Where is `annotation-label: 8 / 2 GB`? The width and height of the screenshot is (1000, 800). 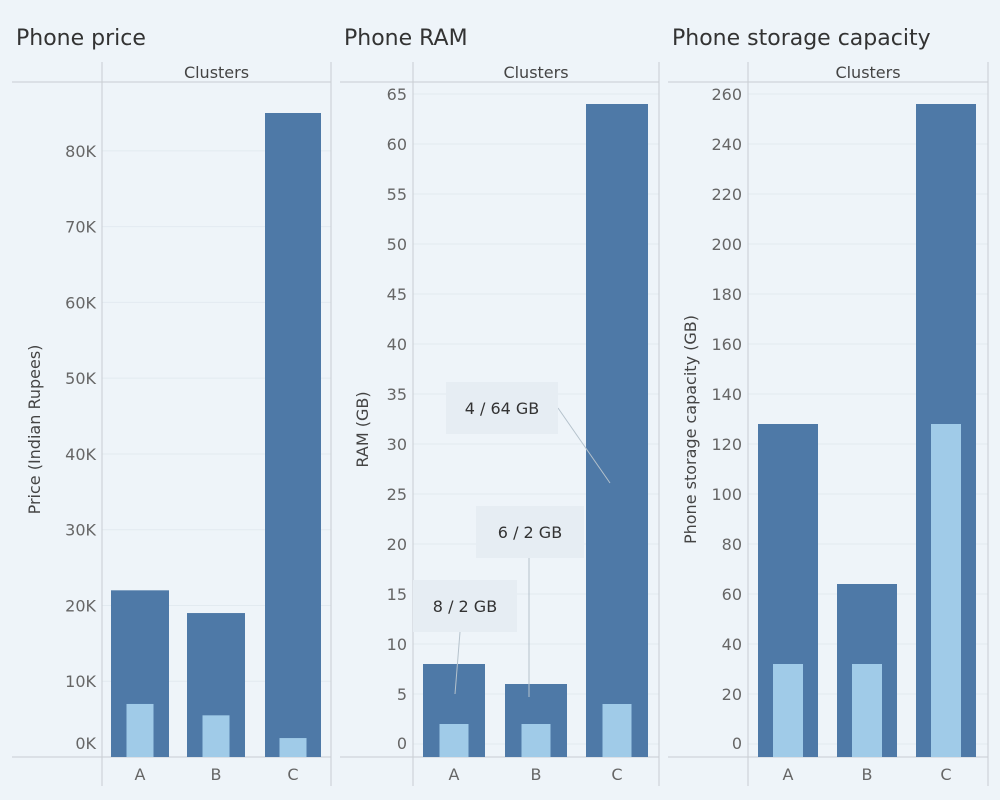 annotation-label: 8 / 2 GB is located at coordinates (465, 606).